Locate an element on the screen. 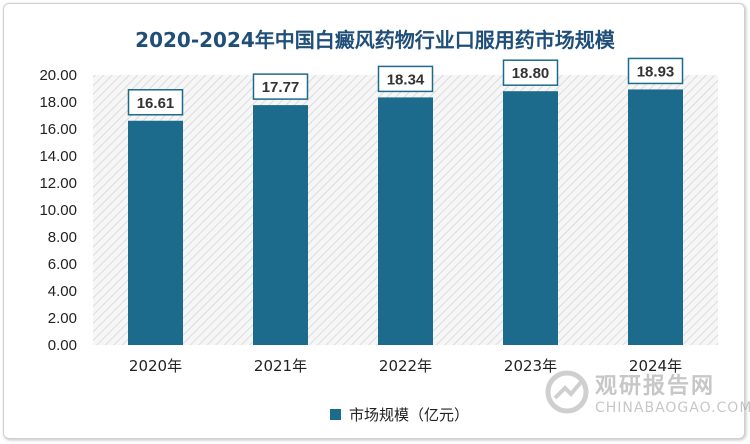  y-tick-label: 16.00 is located at coordinates (58, 129).